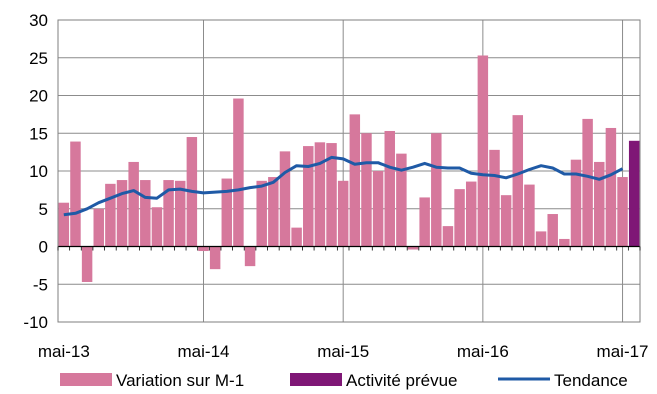 This screenshot has height=394, width=657. I want to click on y-tick-label: 20, so click(38, 96).